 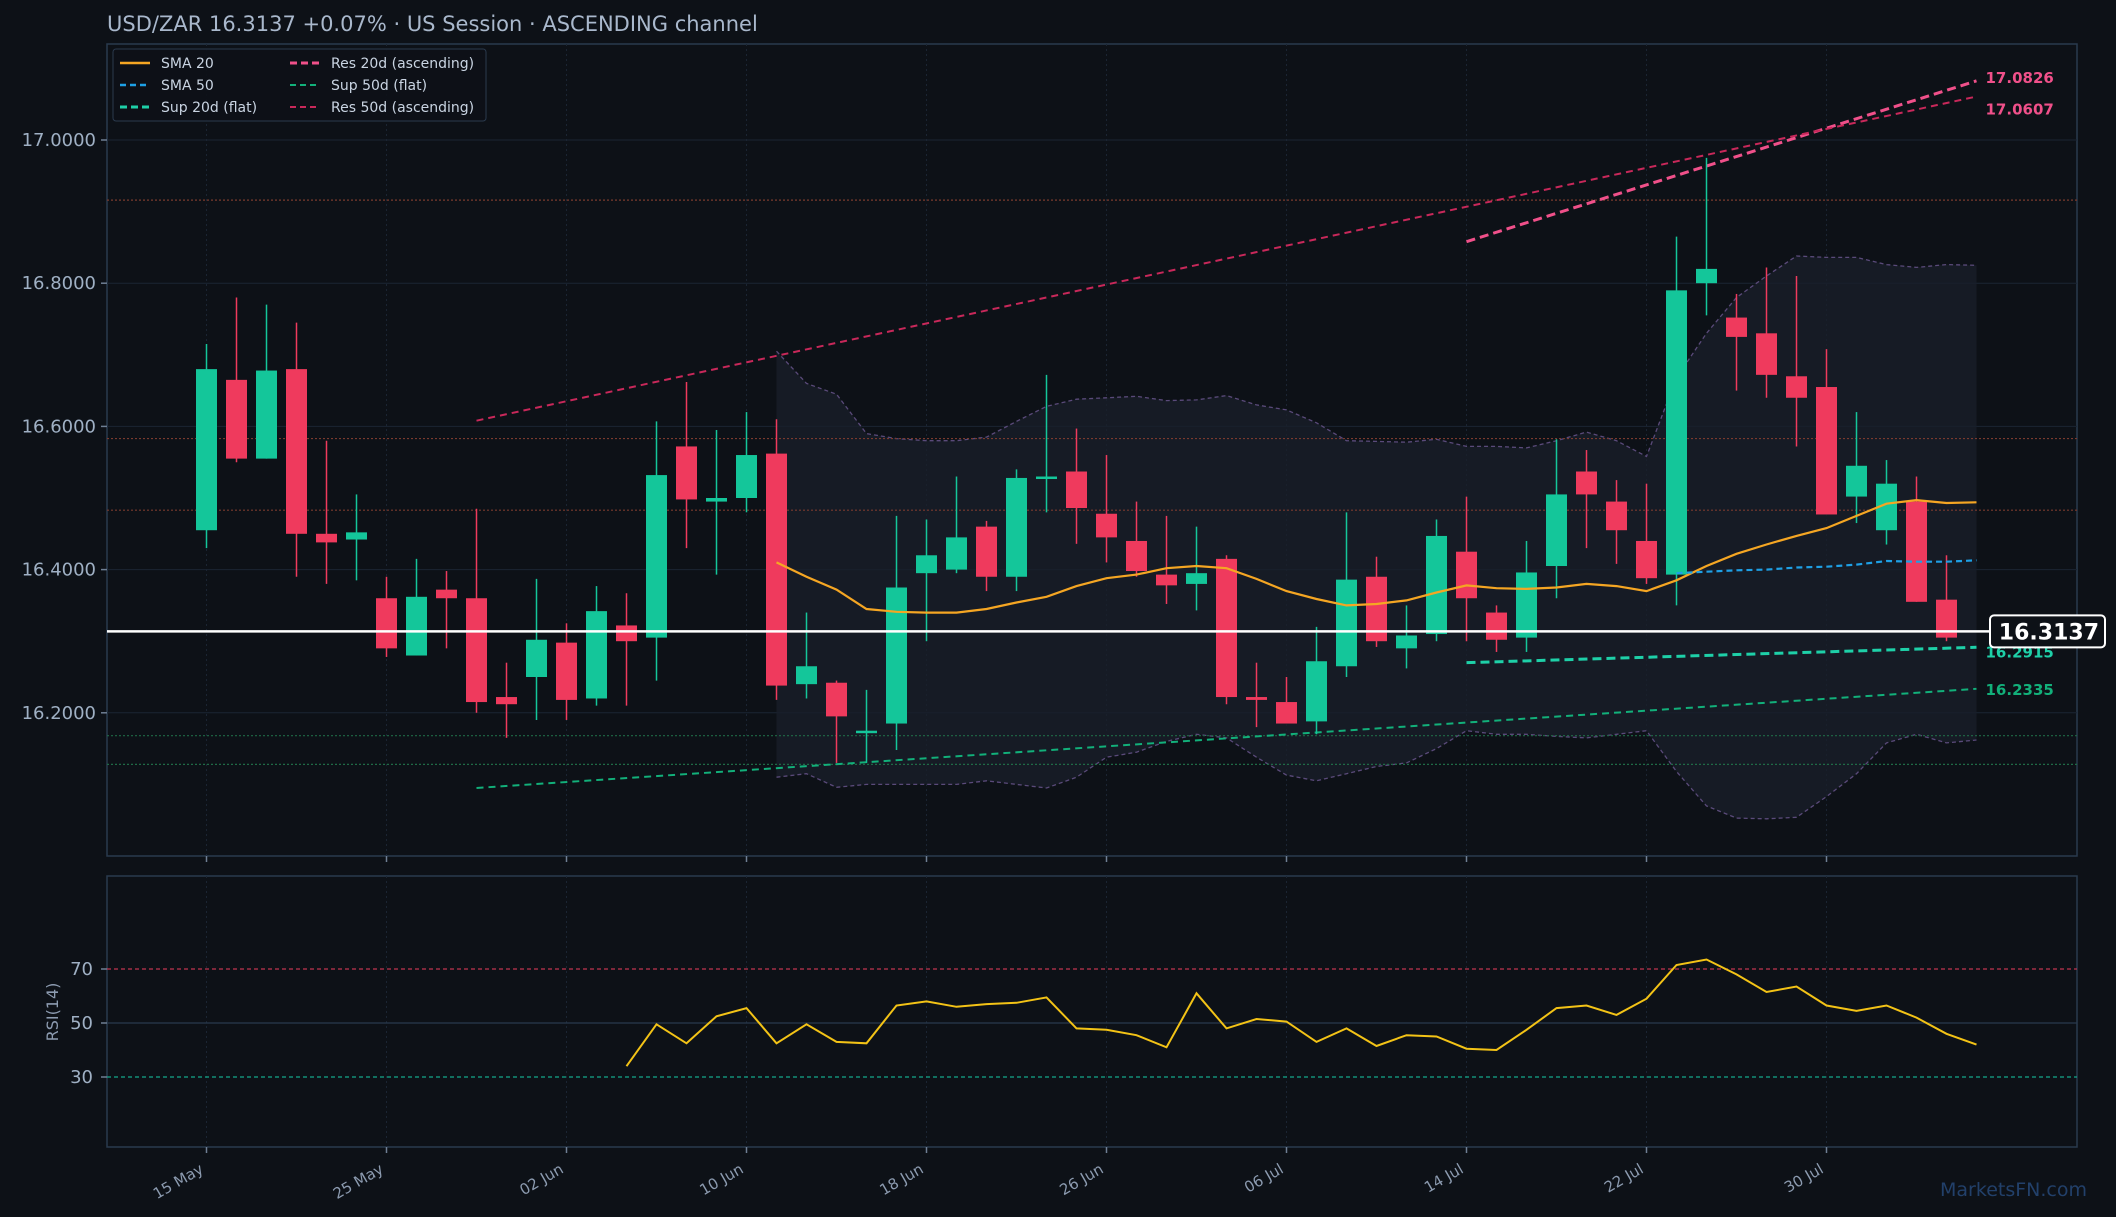 What do you see at coordinates (81, 1023) in the screenshot?
I see `rsi-tick-label: 50` at bounding box center [81, 1023].